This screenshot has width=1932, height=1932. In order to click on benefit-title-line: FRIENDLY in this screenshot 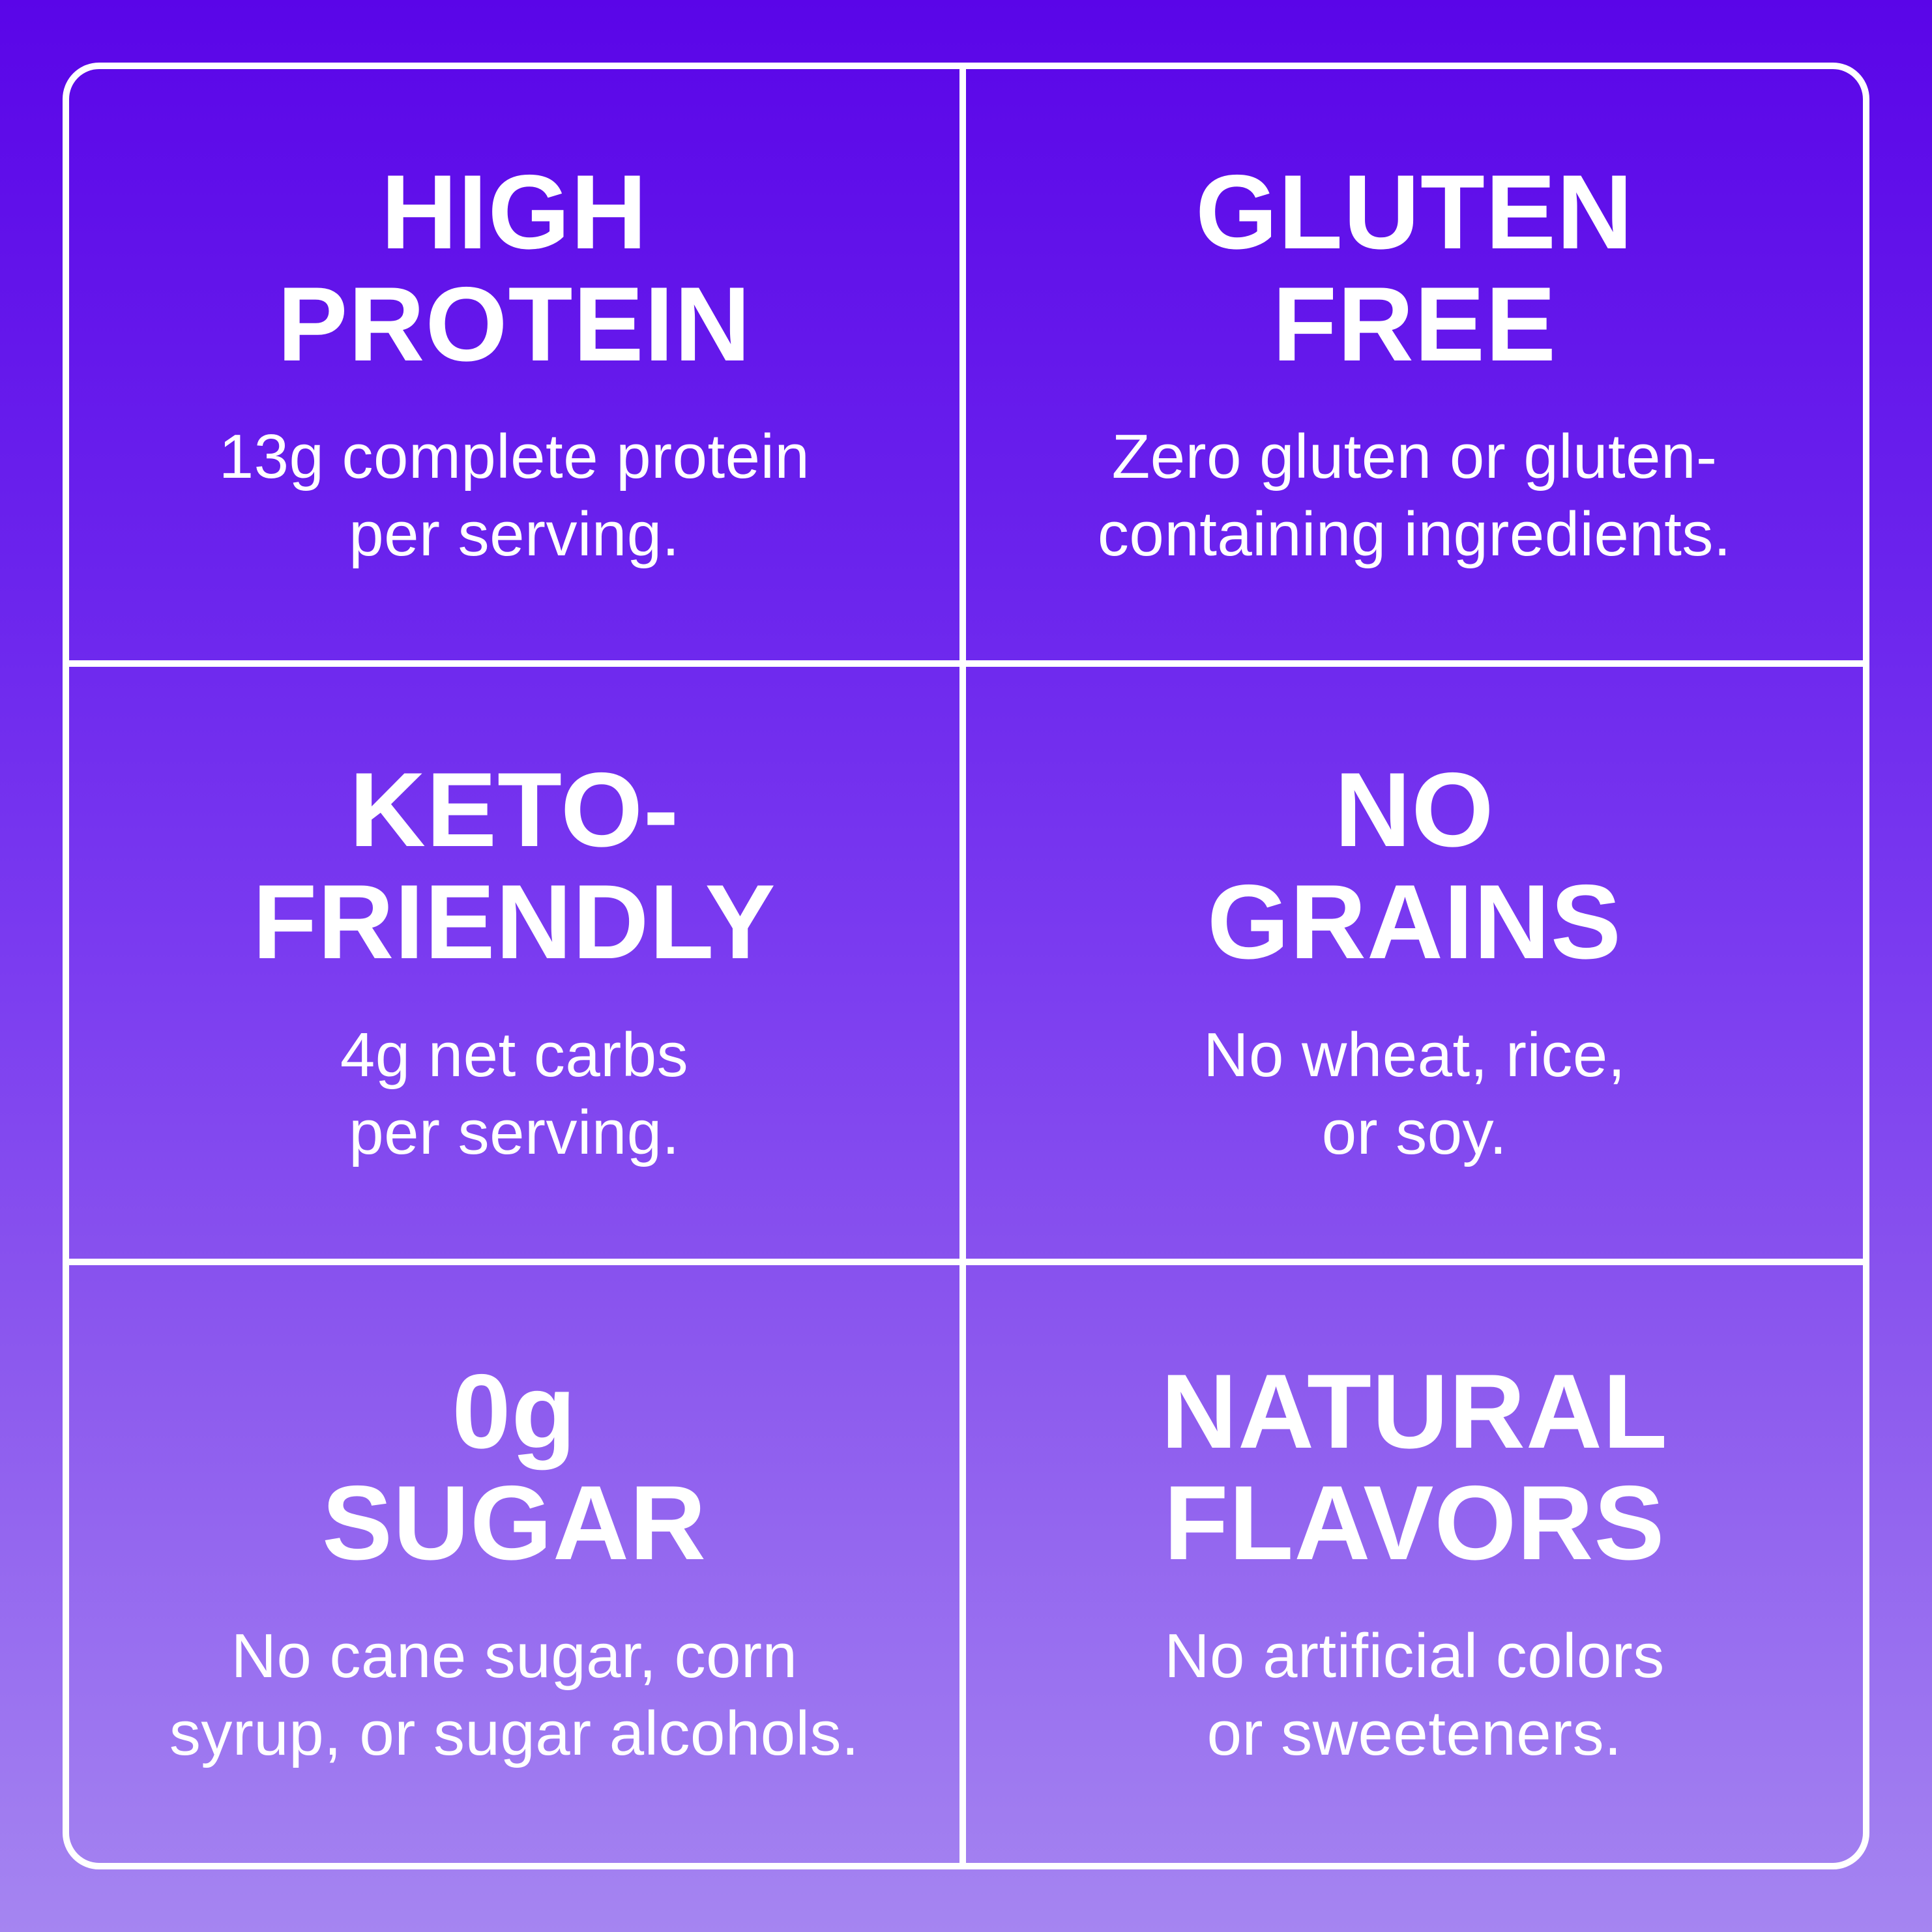, I will do `click(514, 921)`.